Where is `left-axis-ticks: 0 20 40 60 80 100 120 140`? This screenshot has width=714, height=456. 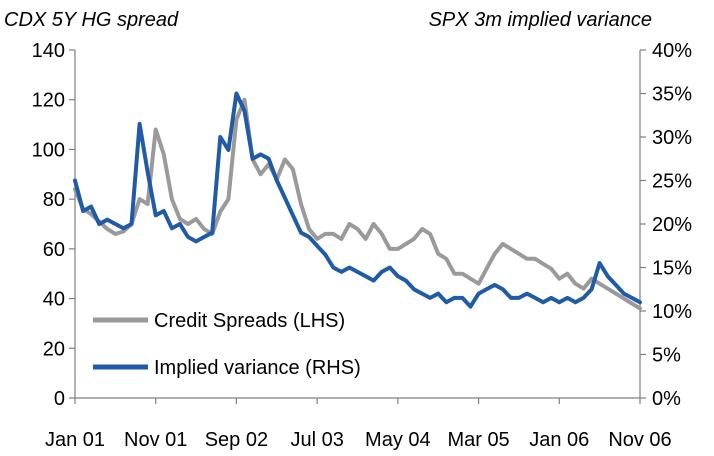
left-axis-ticks: 0 20 40 60 80 100 120 140 is located at coordinates (53, 225).